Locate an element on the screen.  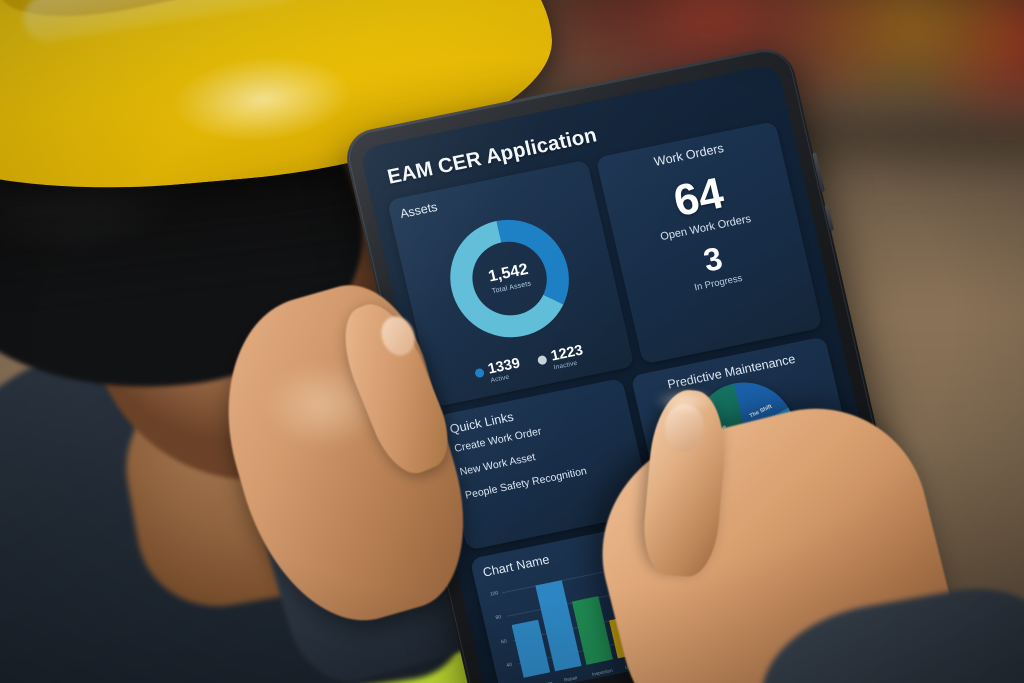
assets-donut-chart: 1,542 Total Assets is located at coordinates (509, 278).